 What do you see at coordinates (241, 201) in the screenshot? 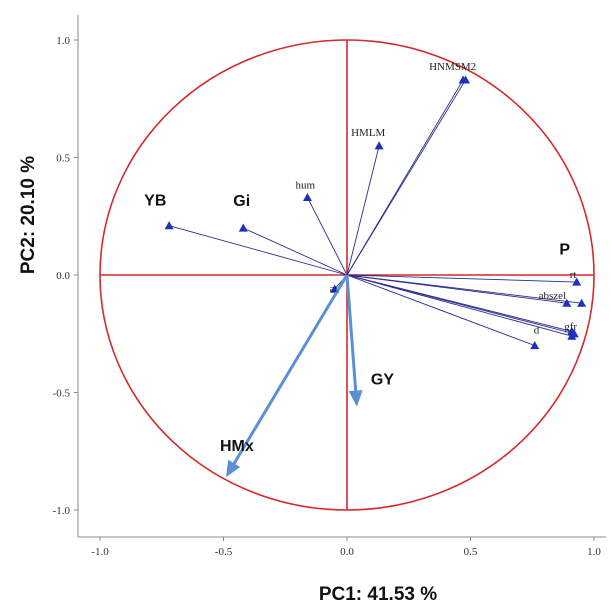
I see `variable-label-gi: Gi` at bounding box center [241, 201].